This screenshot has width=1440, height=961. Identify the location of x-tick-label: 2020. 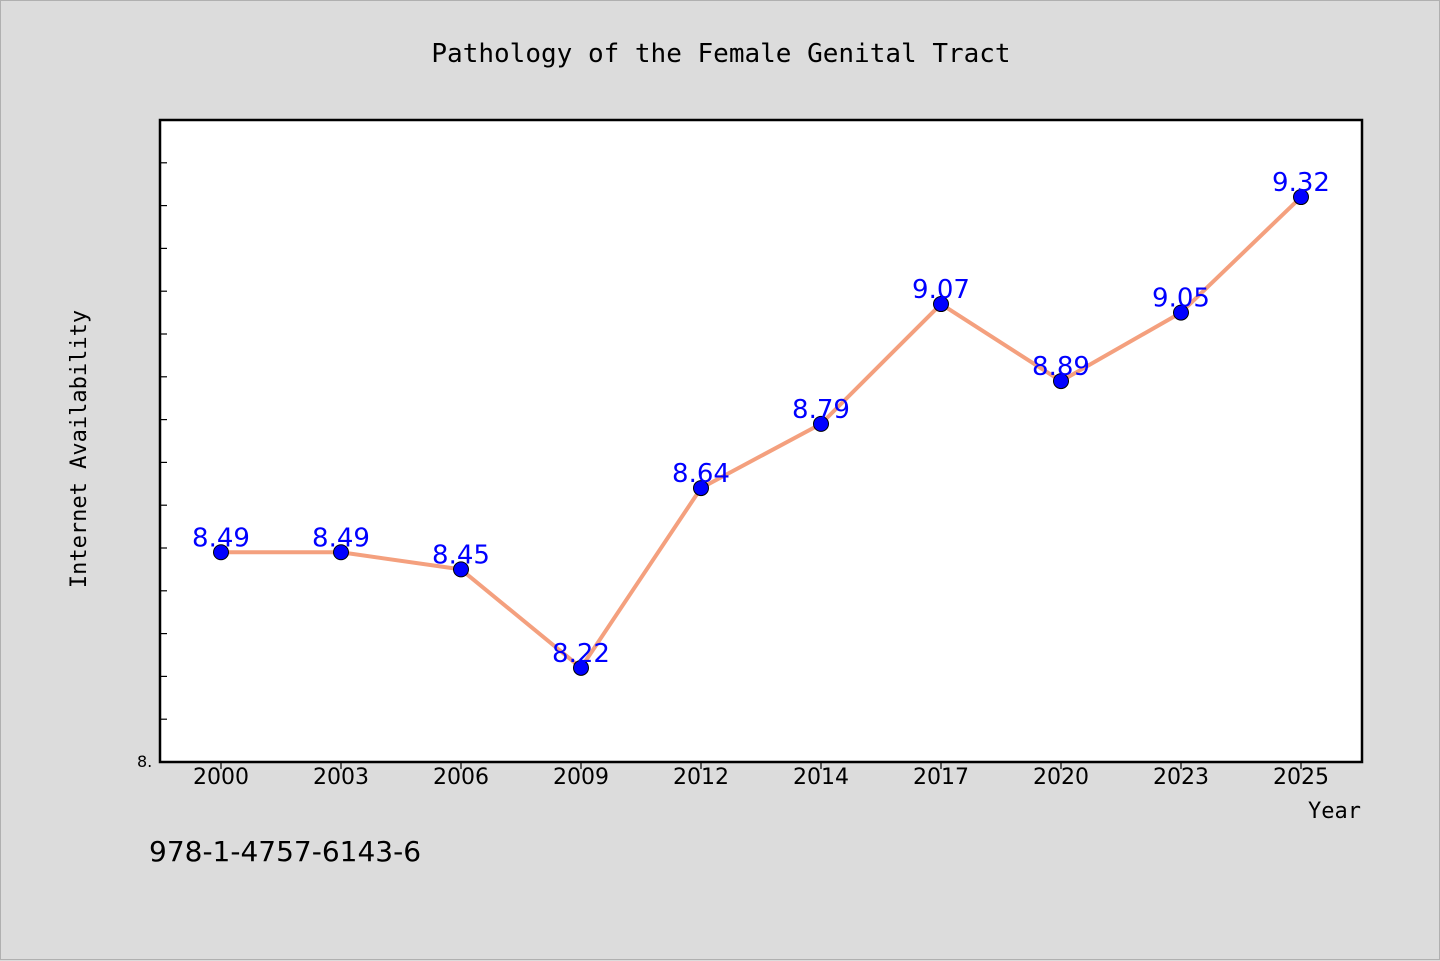
(1061, 777).